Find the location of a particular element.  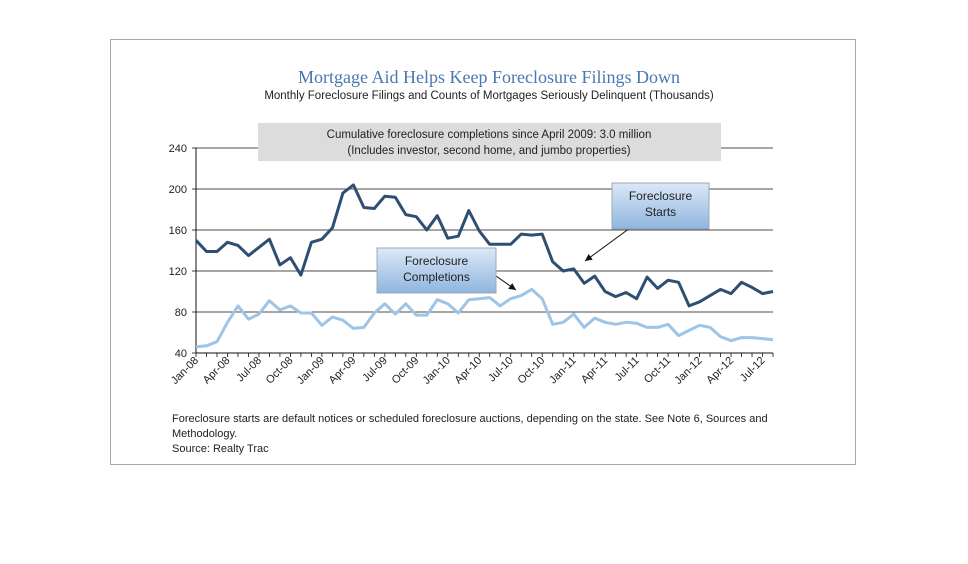

x-tick-label-Jan-10: Jan-10 is located at coordinates (437, 371).